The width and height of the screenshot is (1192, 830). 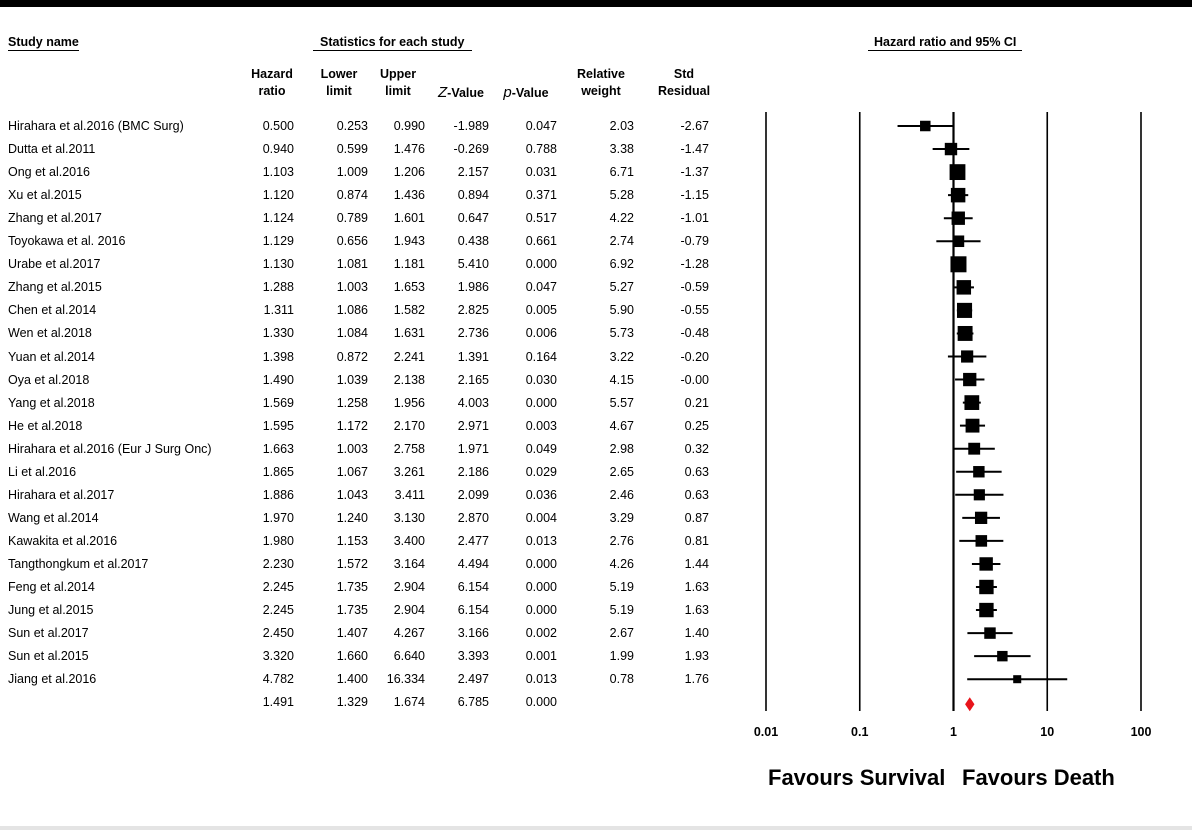 I want to click on cell-resid: -1.01, so click(x=695, y=218).